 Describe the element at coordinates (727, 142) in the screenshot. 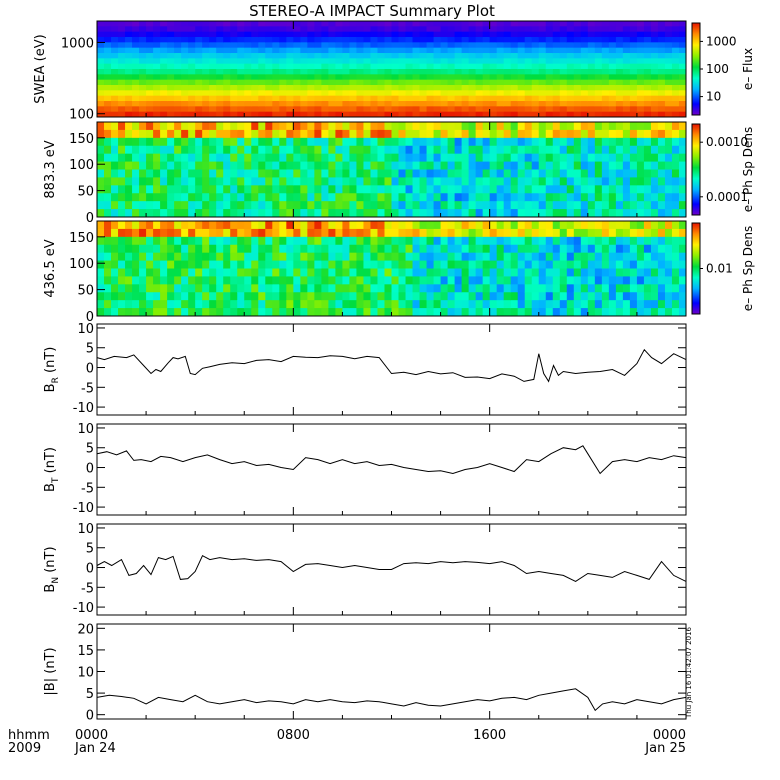

I see `colorbar-tick-label: 0.0010` at that location.